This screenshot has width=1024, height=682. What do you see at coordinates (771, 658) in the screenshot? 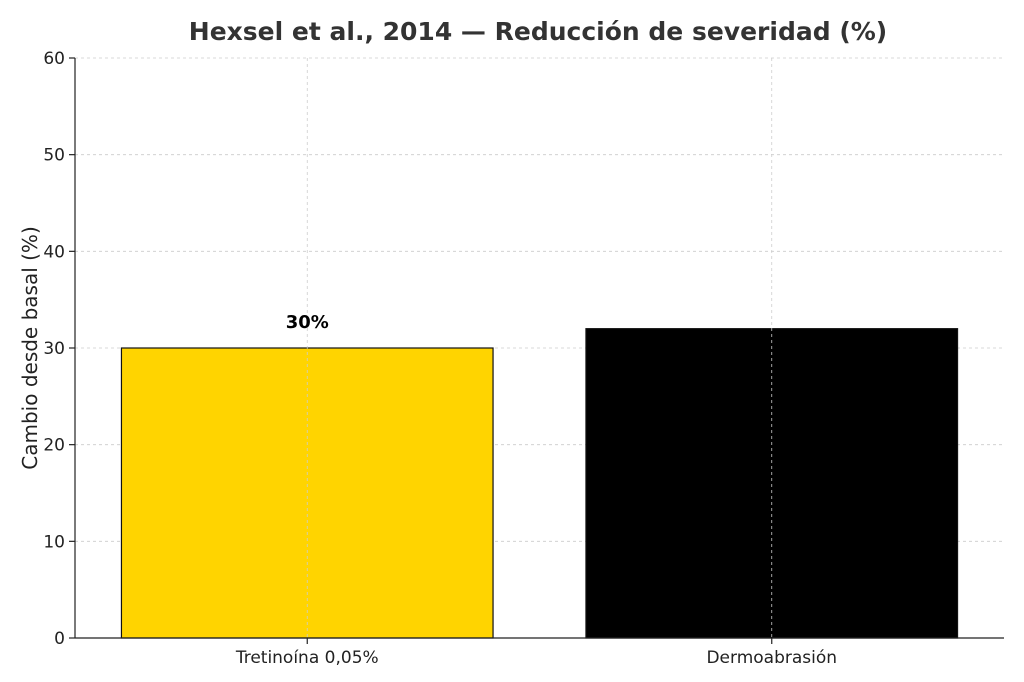
I see `x-tick-label: Dermoabrasión` at bounding box center [771, 658].